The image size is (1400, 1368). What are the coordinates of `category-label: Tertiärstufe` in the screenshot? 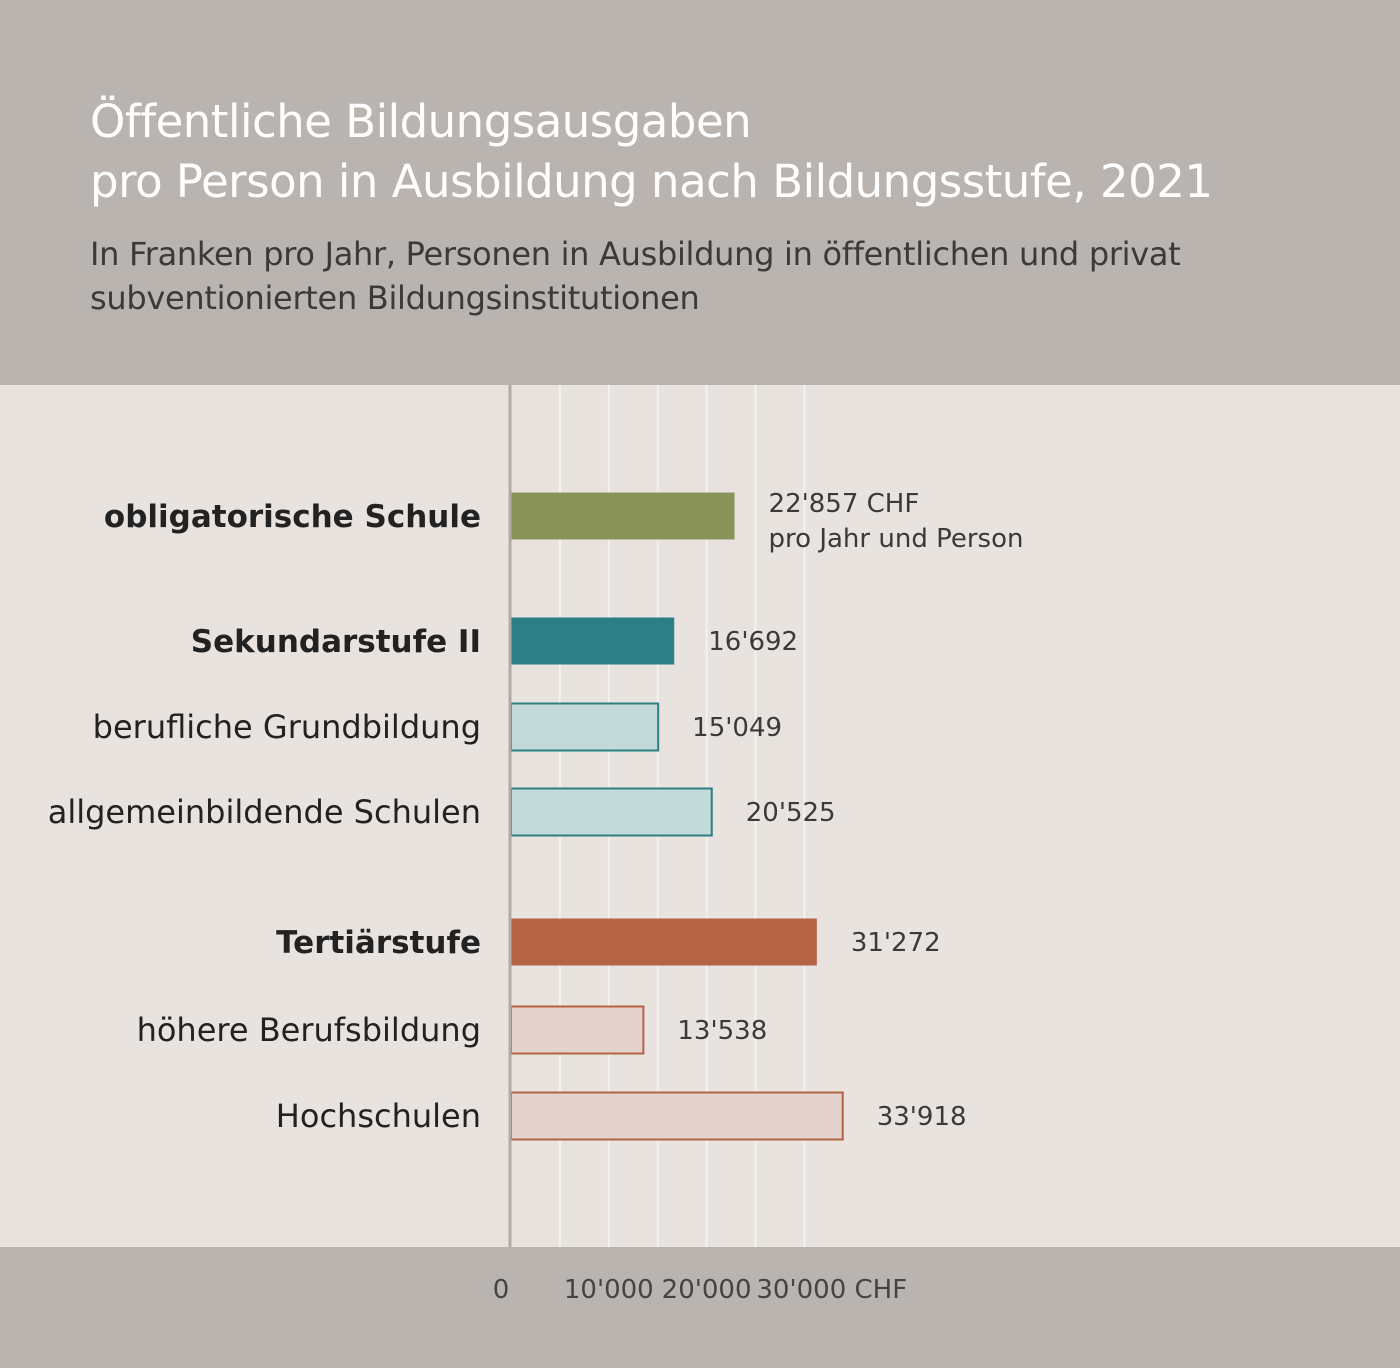 It's located at (378, 943).